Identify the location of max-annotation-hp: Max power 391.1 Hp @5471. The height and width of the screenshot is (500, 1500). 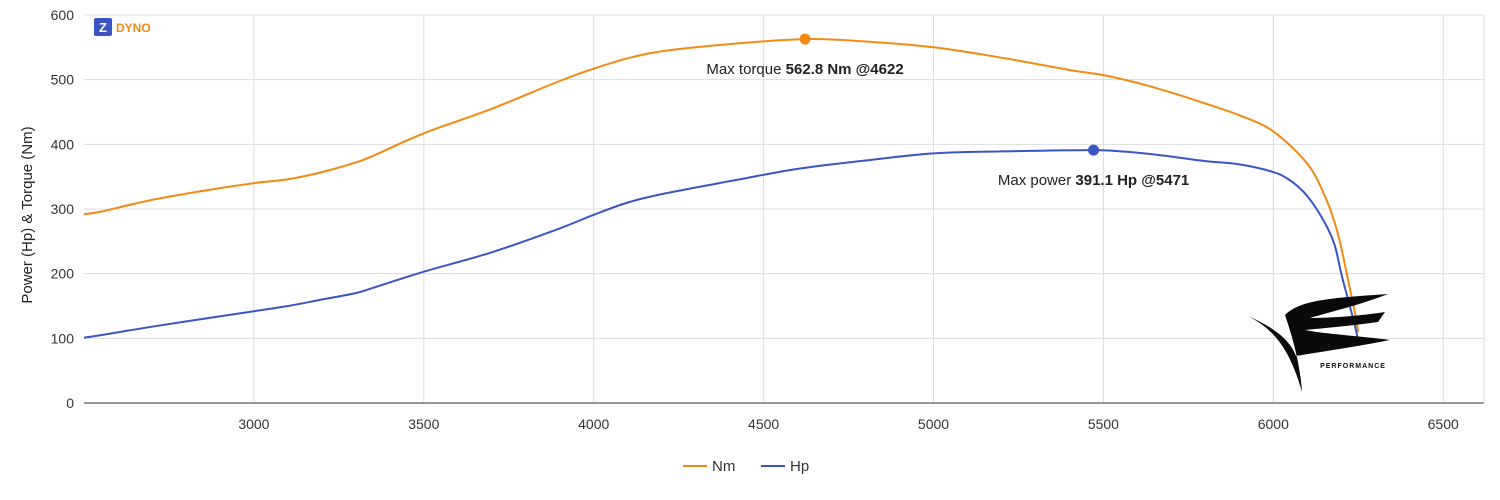
(1093, 180).